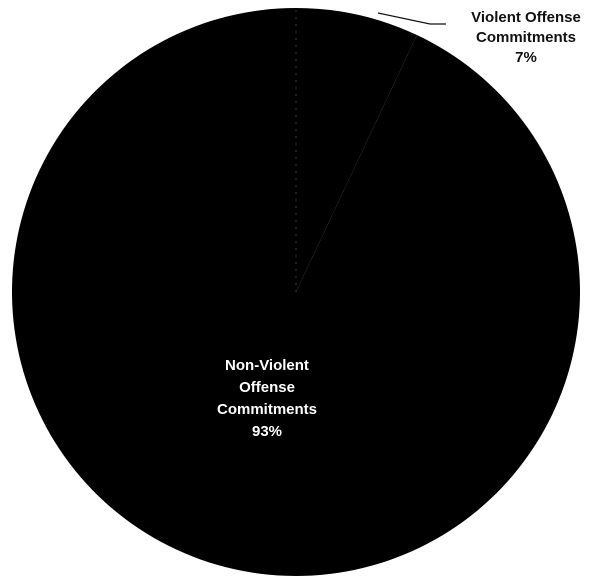 The image size is (604, 582). I want to click on slice-label-non-violent-line: Commitments, so click(267, 409).